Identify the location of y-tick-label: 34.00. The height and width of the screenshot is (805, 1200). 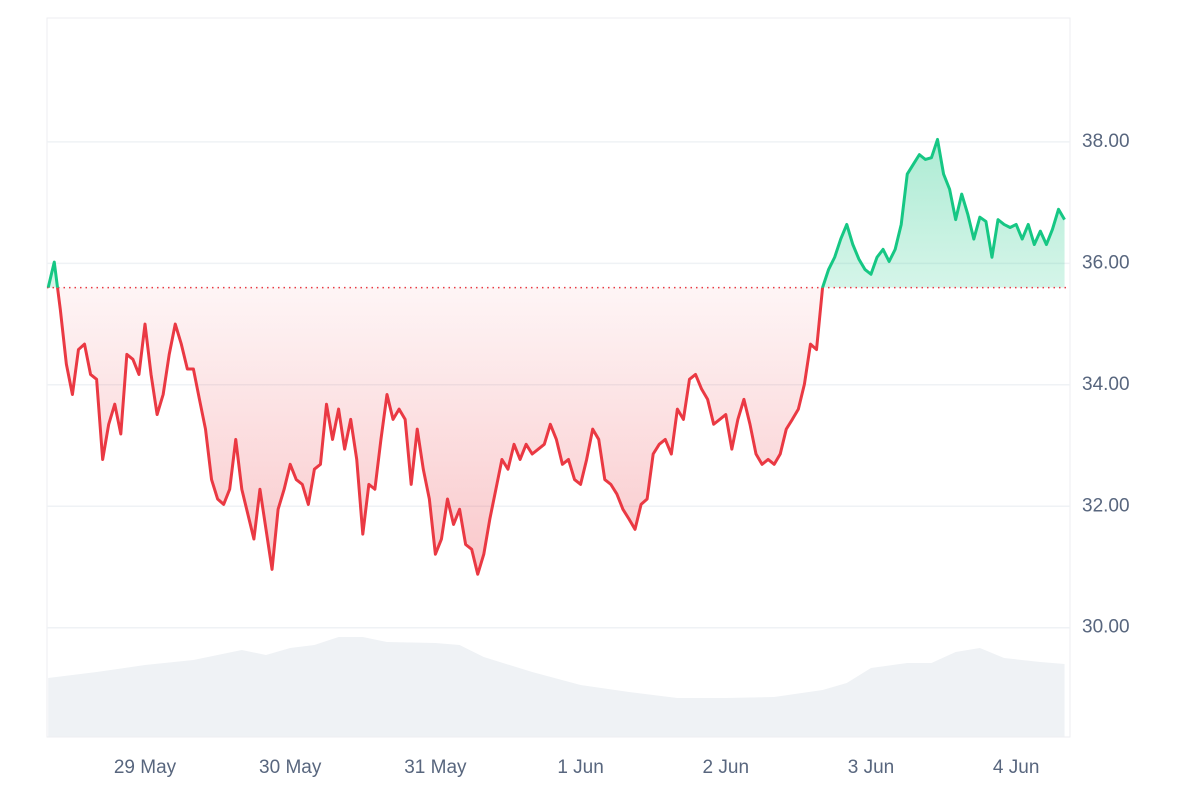
(1106, 384).